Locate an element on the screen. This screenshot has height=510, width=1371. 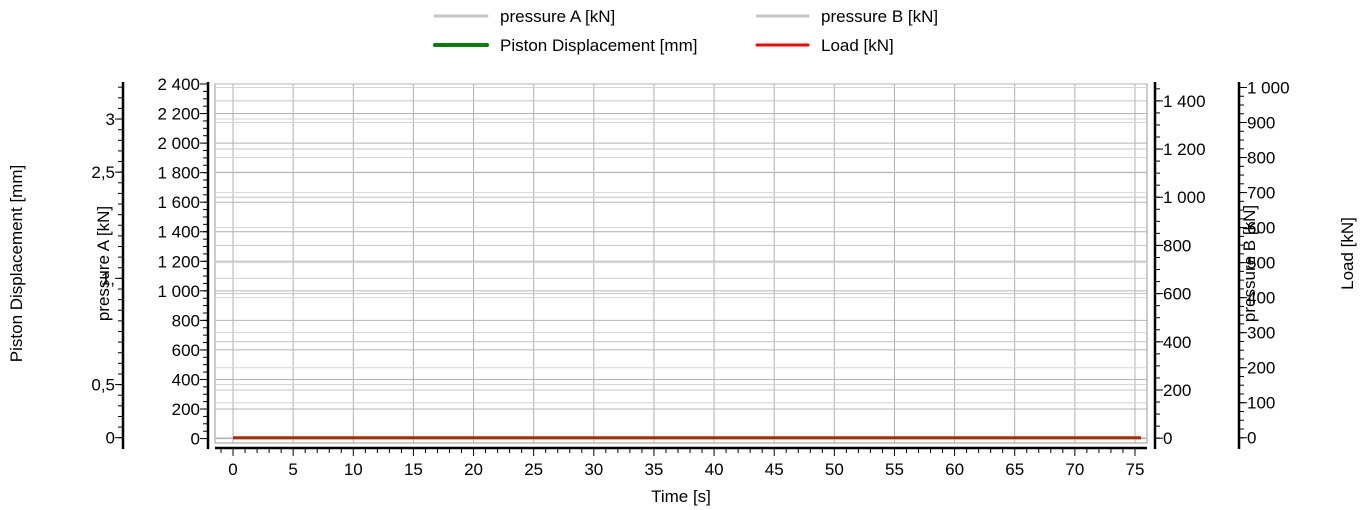
piston_displacement-tick-label: 3 is located at coordinates (110, 119).